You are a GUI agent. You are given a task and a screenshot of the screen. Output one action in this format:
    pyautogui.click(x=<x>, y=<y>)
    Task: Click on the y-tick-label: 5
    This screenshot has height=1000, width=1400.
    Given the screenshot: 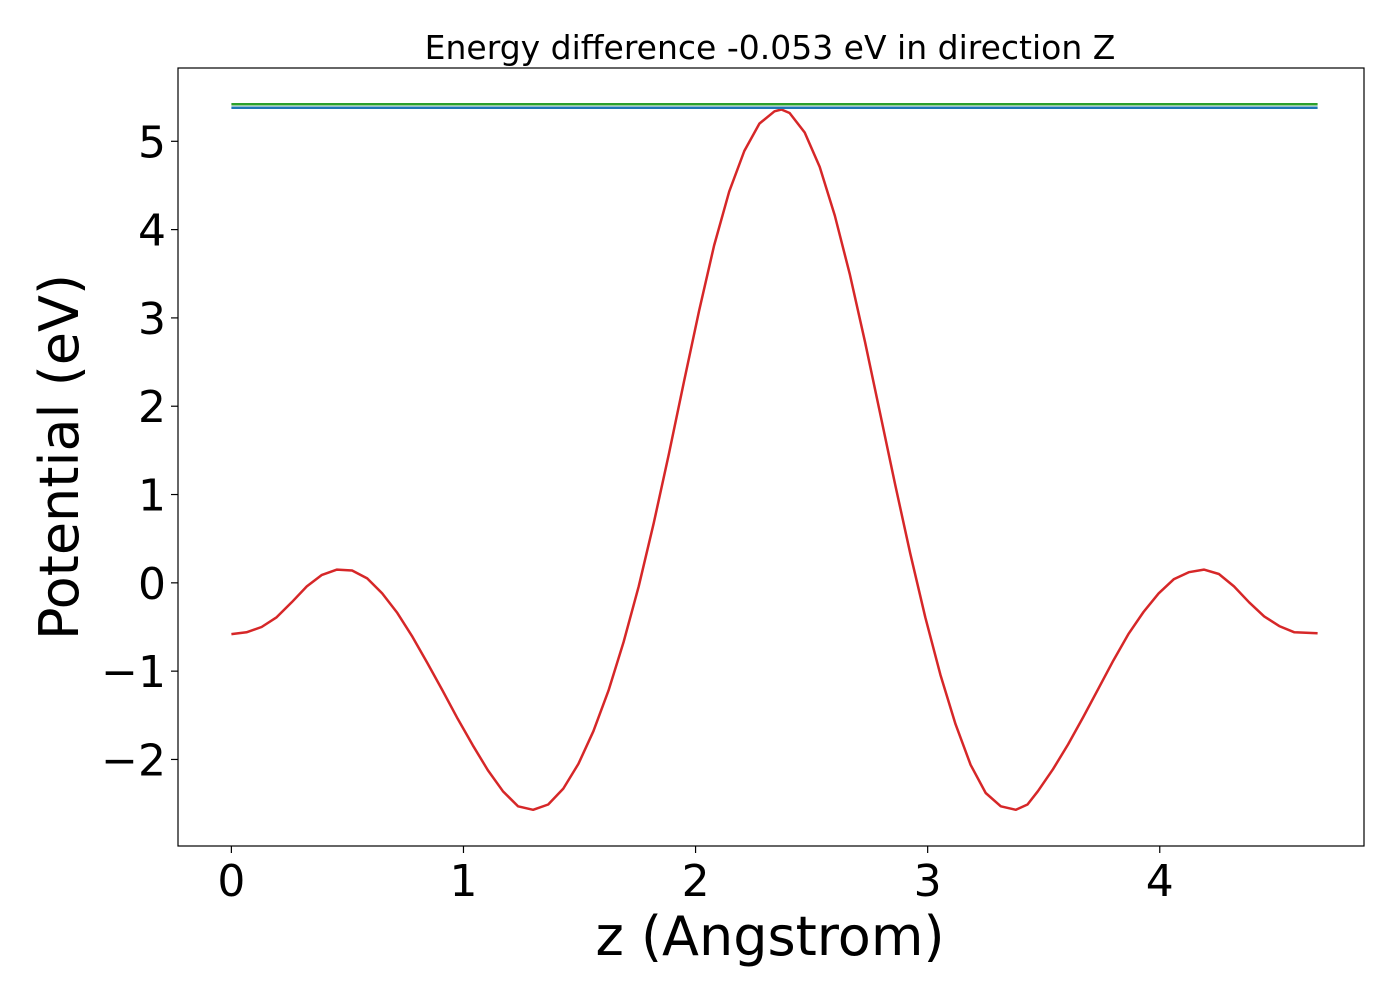 What is the action you would take?
    pyautogui.click(x=152, y=142)
    